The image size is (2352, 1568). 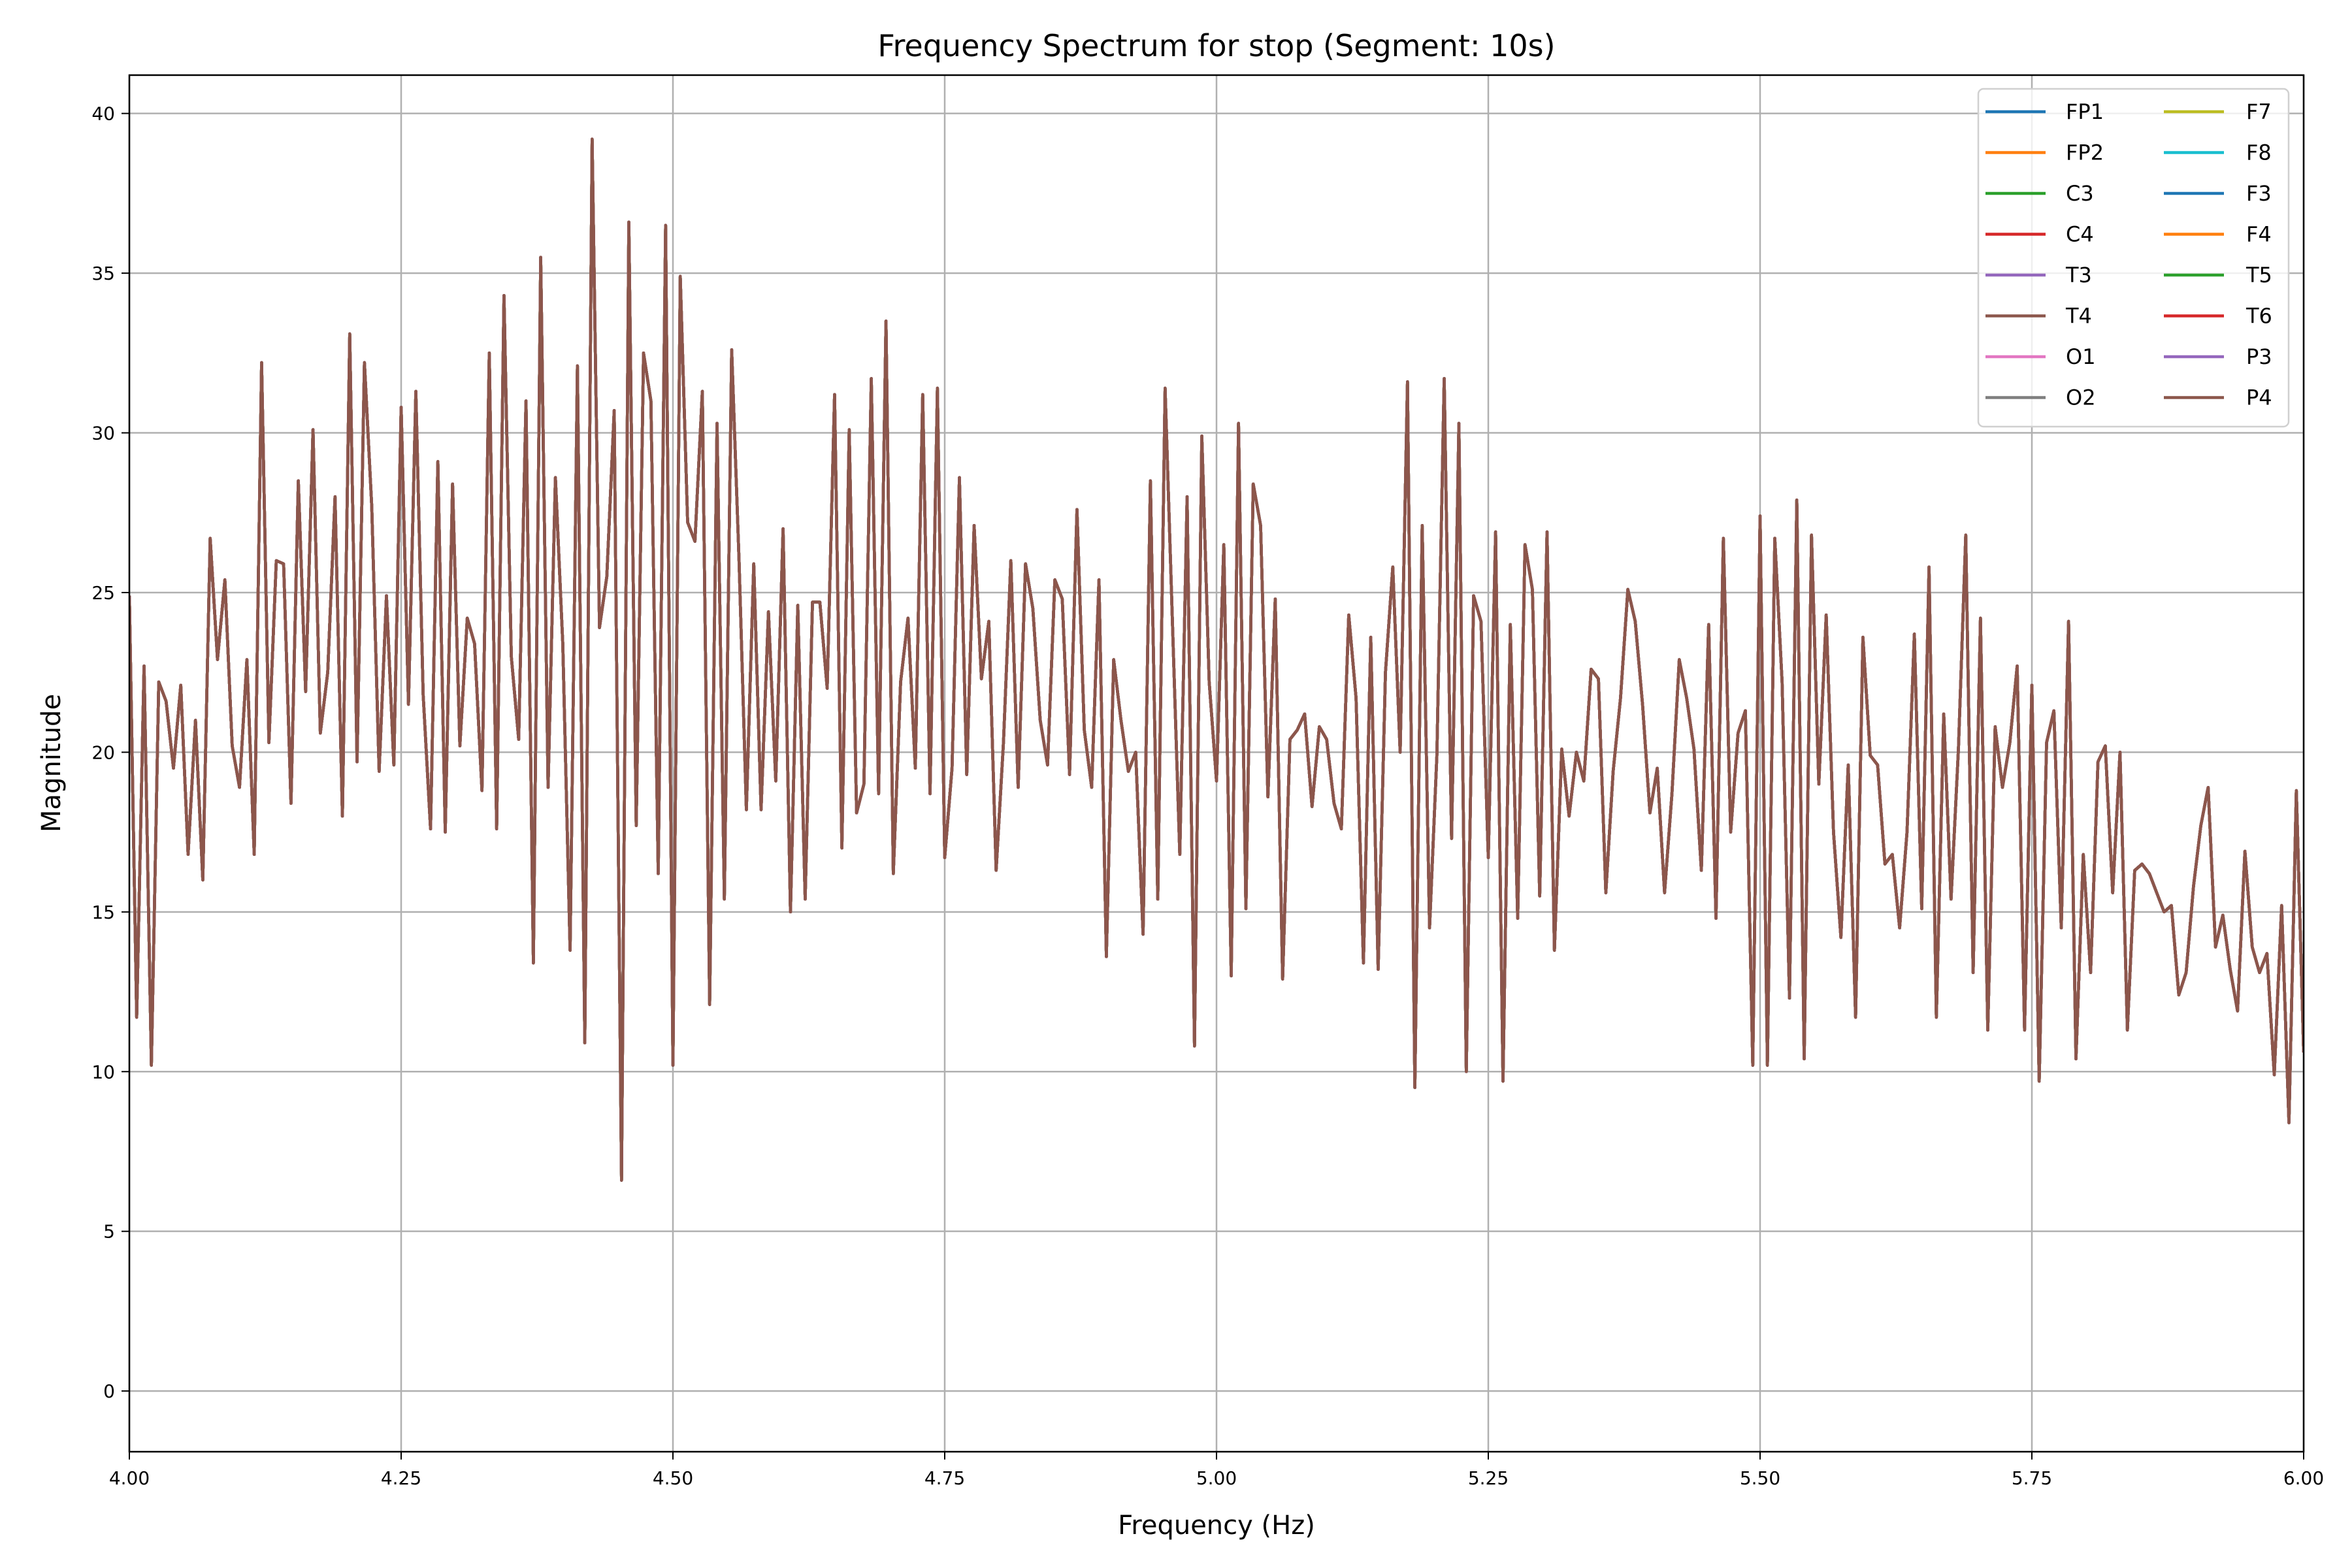 What do you see at coordinates (2039, 234) in the screenshot?
I see `legend-item: C4` at bounding box center [2039, 234].